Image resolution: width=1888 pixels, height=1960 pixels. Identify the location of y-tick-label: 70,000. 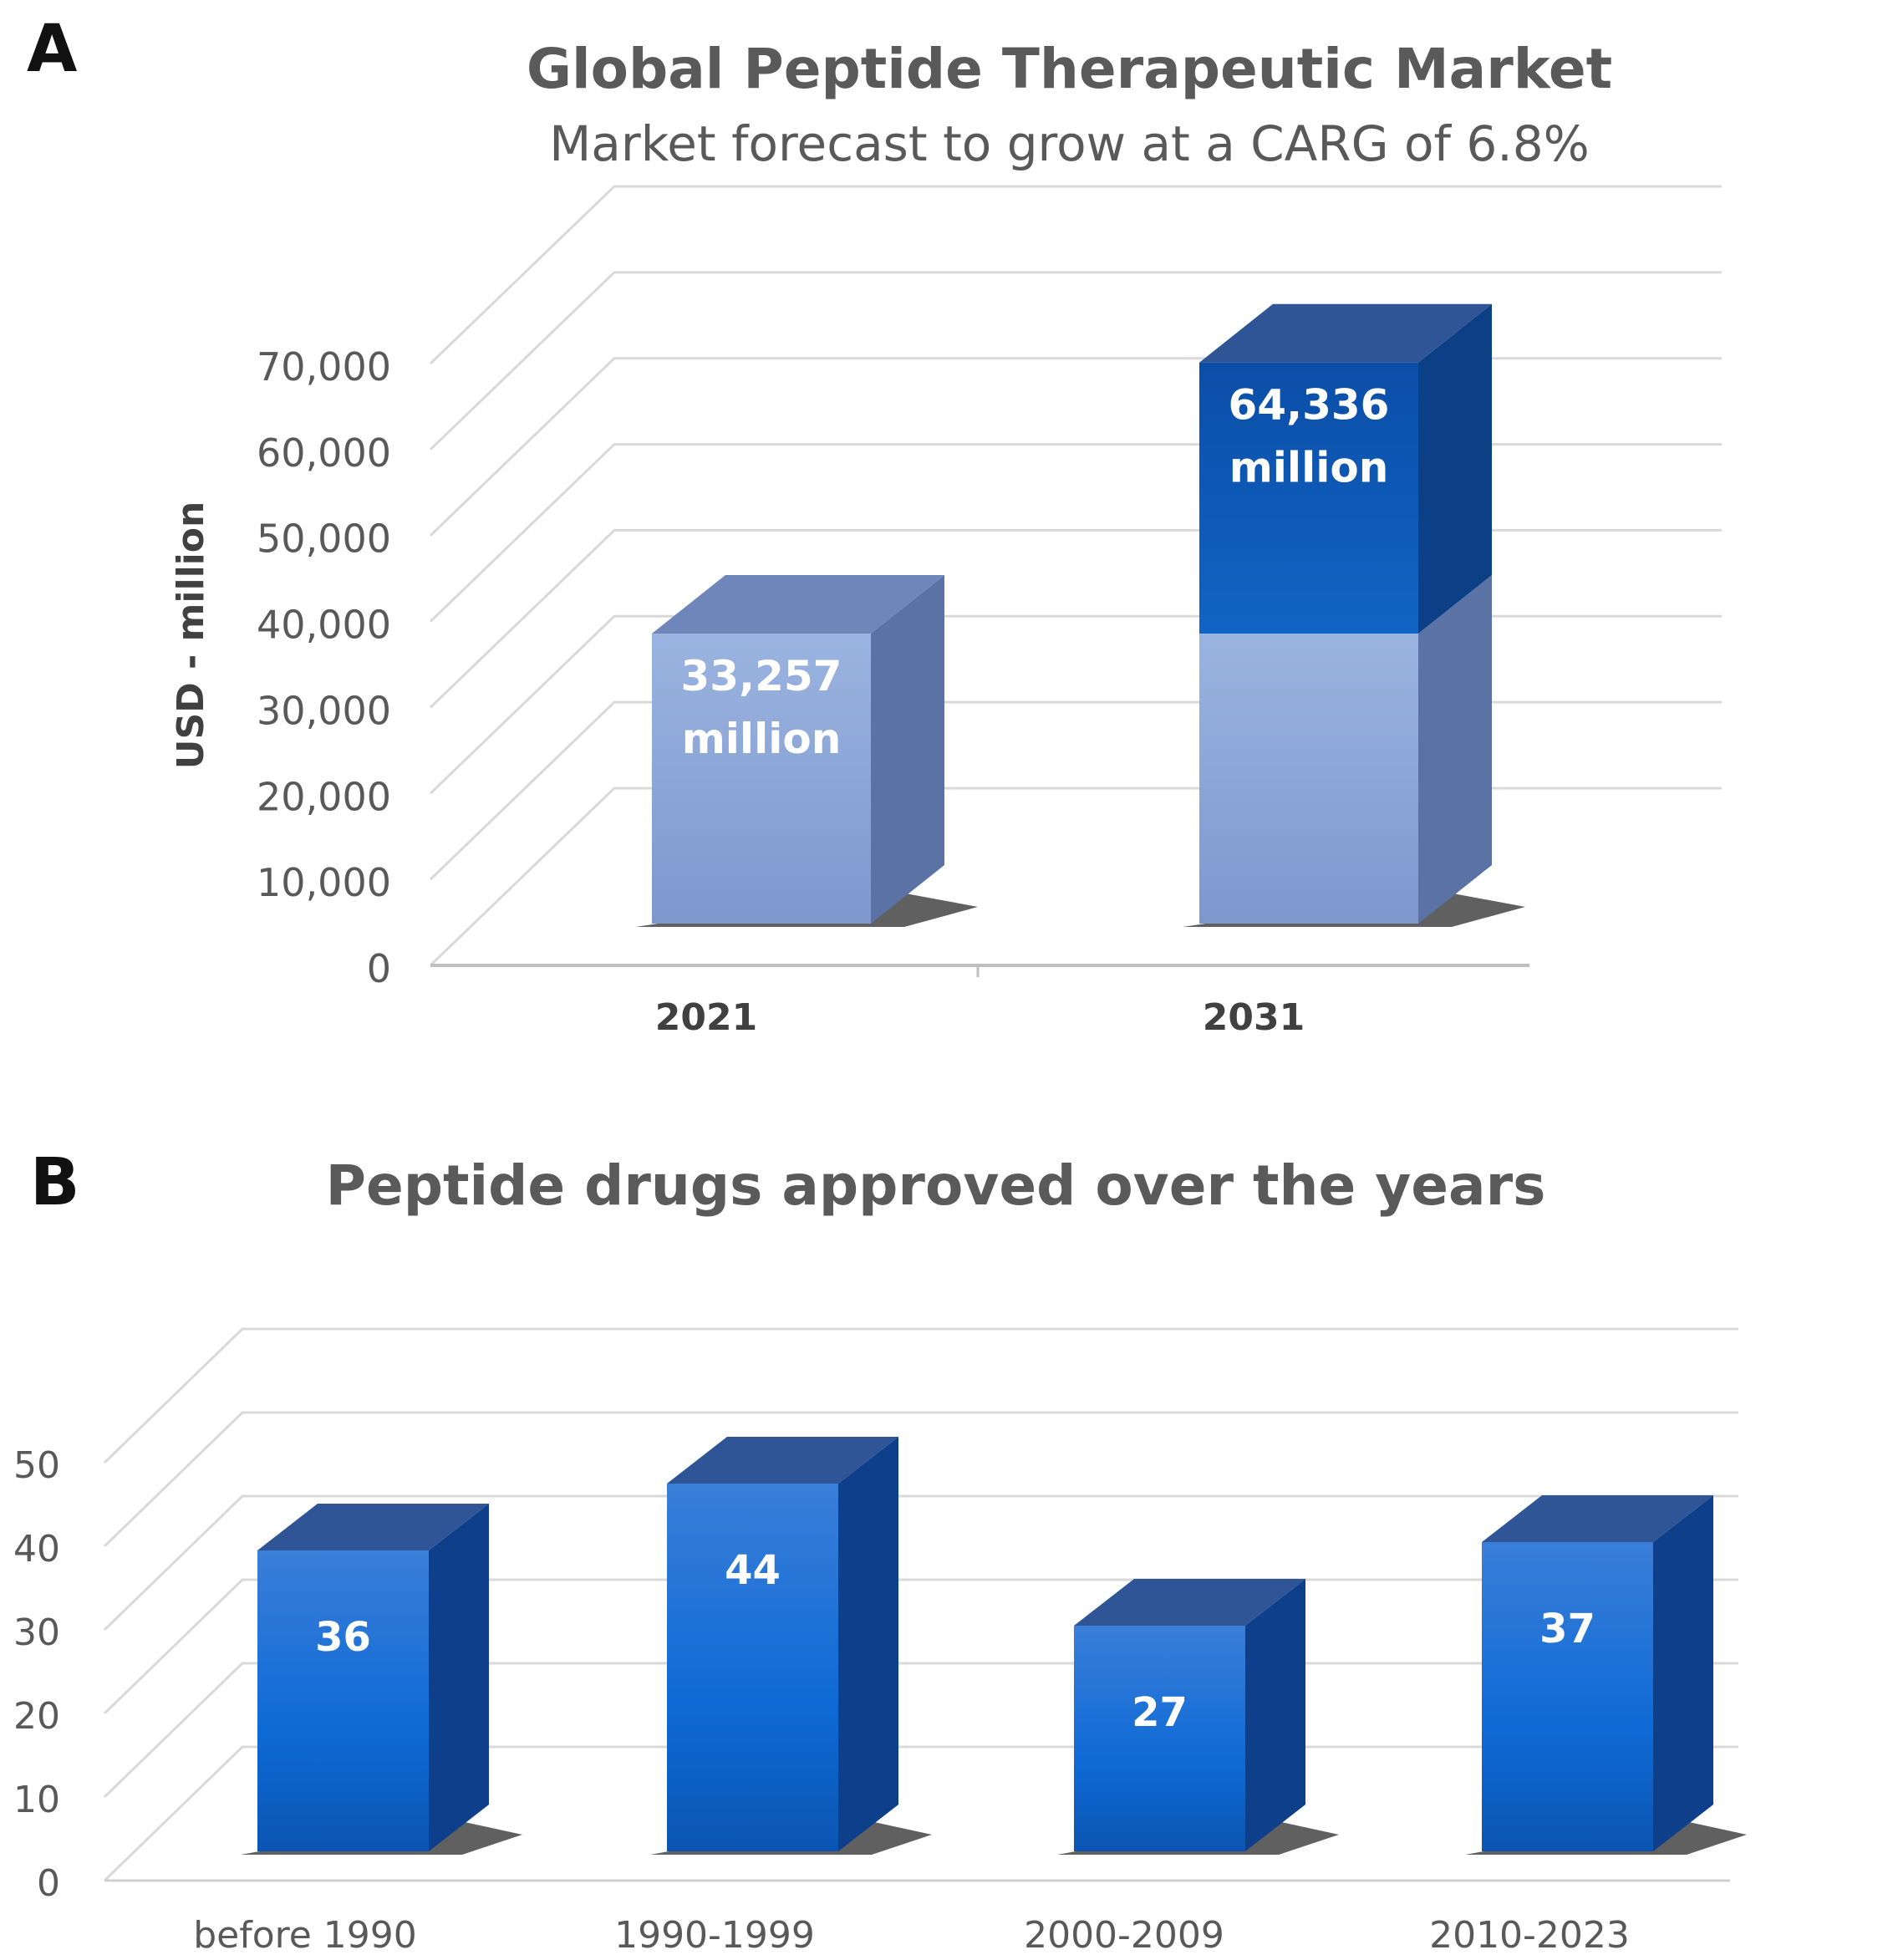
(324, 366).